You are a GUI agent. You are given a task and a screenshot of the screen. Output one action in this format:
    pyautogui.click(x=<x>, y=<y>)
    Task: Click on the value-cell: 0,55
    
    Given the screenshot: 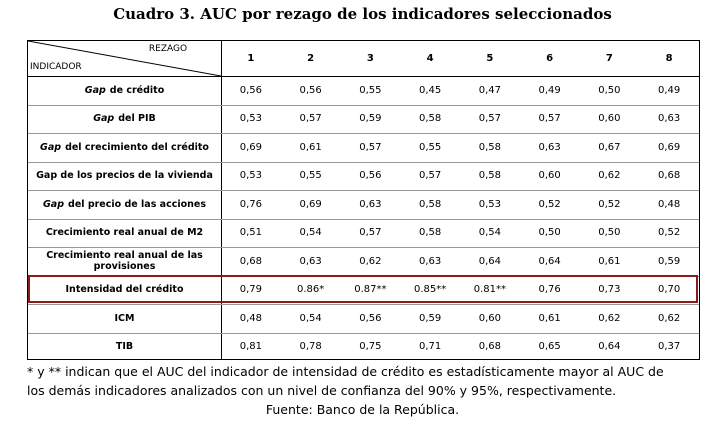 What is the action you would take?
    pyautogui.click(x=370, y=90)
    